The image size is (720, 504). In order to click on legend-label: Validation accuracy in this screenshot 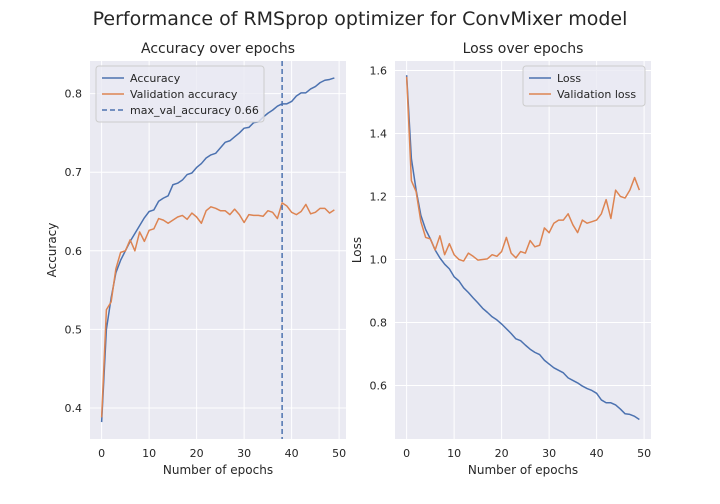, I will do `click(184, 94)`.